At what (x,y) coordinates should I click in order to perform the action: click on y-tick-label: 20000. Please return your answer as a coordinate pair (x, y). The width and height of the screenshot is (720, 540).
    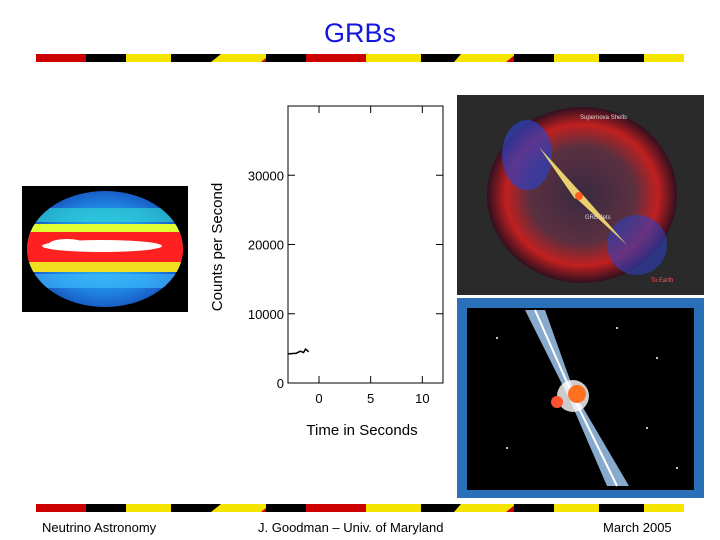
    Looking at the image, I should click on (266, 245).